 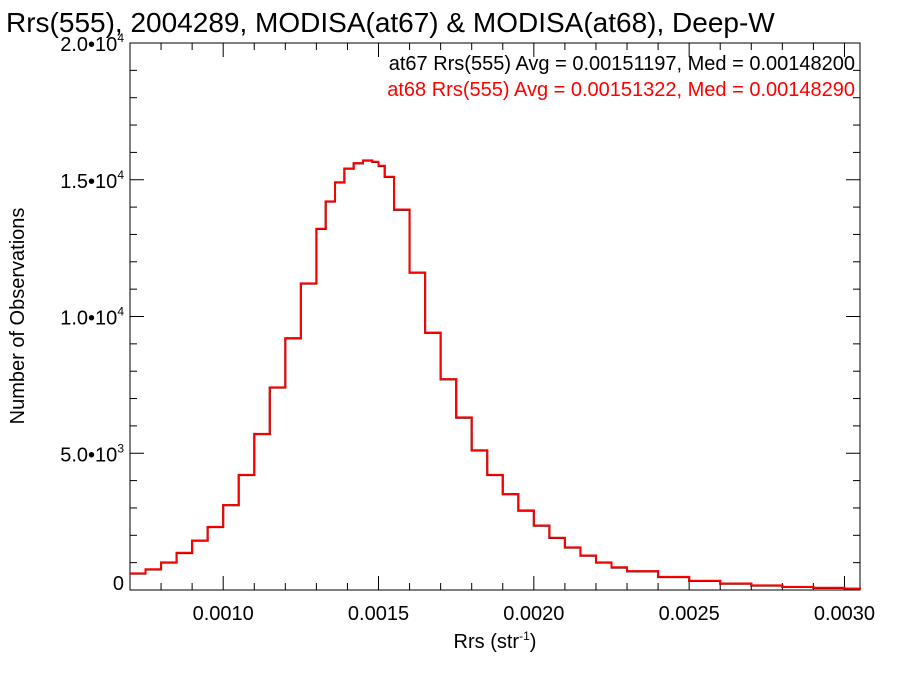 I want to click on y-tick-mantissa: 5.0•10, so click(x=88, y=455).